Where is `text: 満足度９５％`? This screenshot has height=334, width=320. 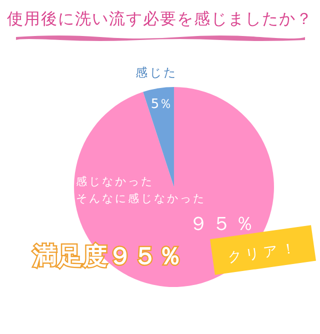
text: 満足度９５％ is located at coordinates (107, 256).